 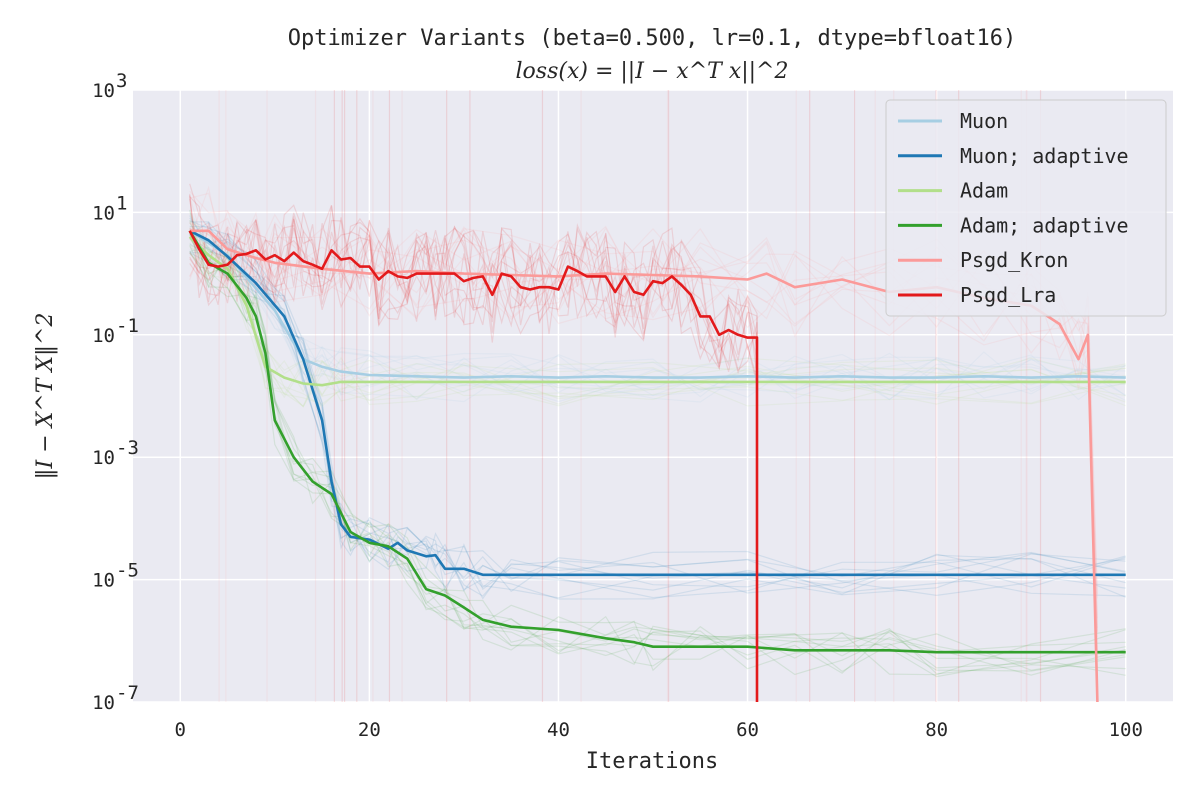 I want to click on x-tick-label: 20, so click(x=369, y=730).